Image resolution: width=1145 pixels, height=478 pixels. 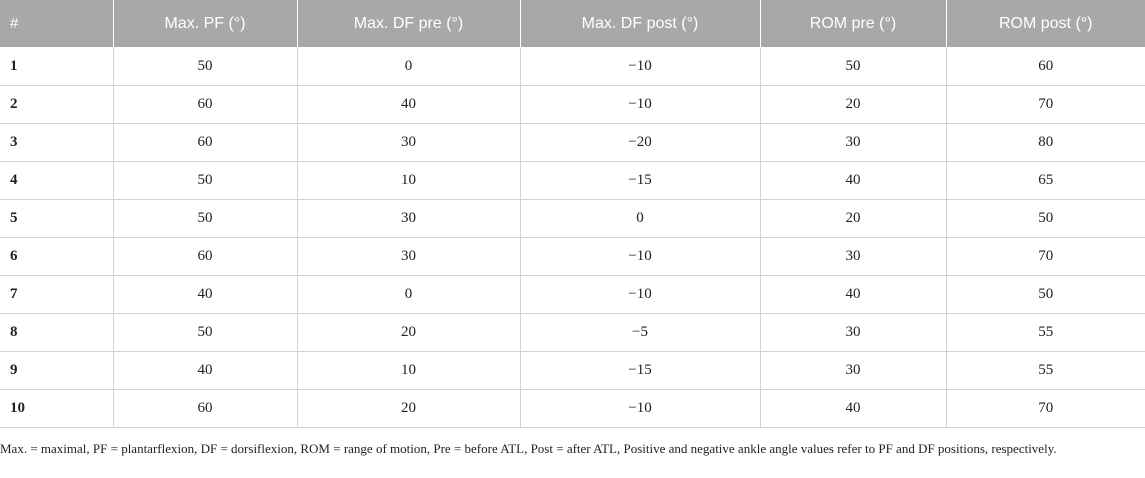 What do you see at coordinates (205, 24) in the screenshot?
I see `header-cell-max-pf: Max. PF (°)` at bounding box center [205, 24].